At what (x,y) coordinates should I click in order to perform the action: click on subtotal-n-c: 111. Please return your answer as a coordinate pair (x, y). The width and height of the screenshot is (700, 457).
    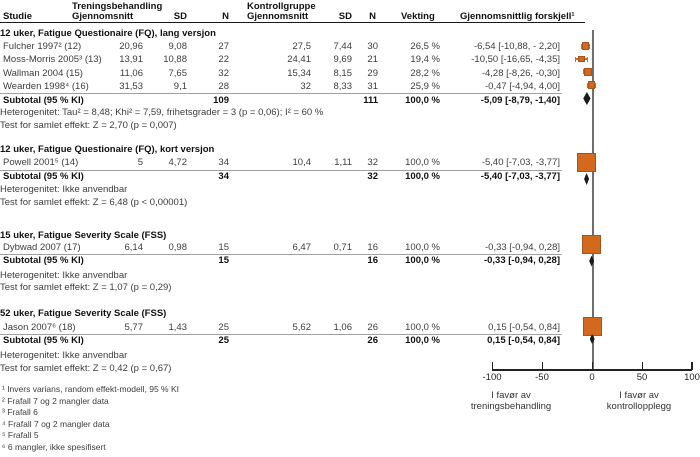
    Looking at the image, I should click on (370, 100).